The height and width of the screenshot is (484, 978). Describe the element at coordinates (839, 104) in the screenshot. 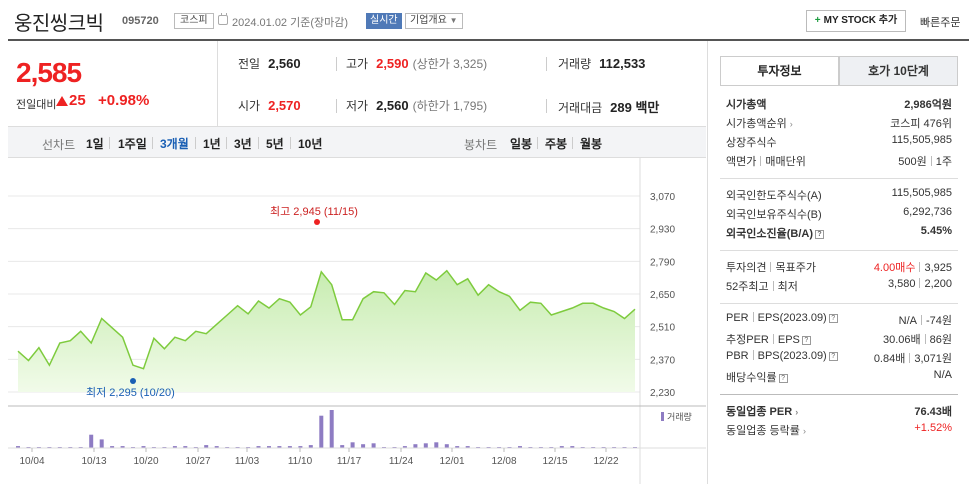

I see `market-cap-row: 시가총액 2,986억원` at that location.